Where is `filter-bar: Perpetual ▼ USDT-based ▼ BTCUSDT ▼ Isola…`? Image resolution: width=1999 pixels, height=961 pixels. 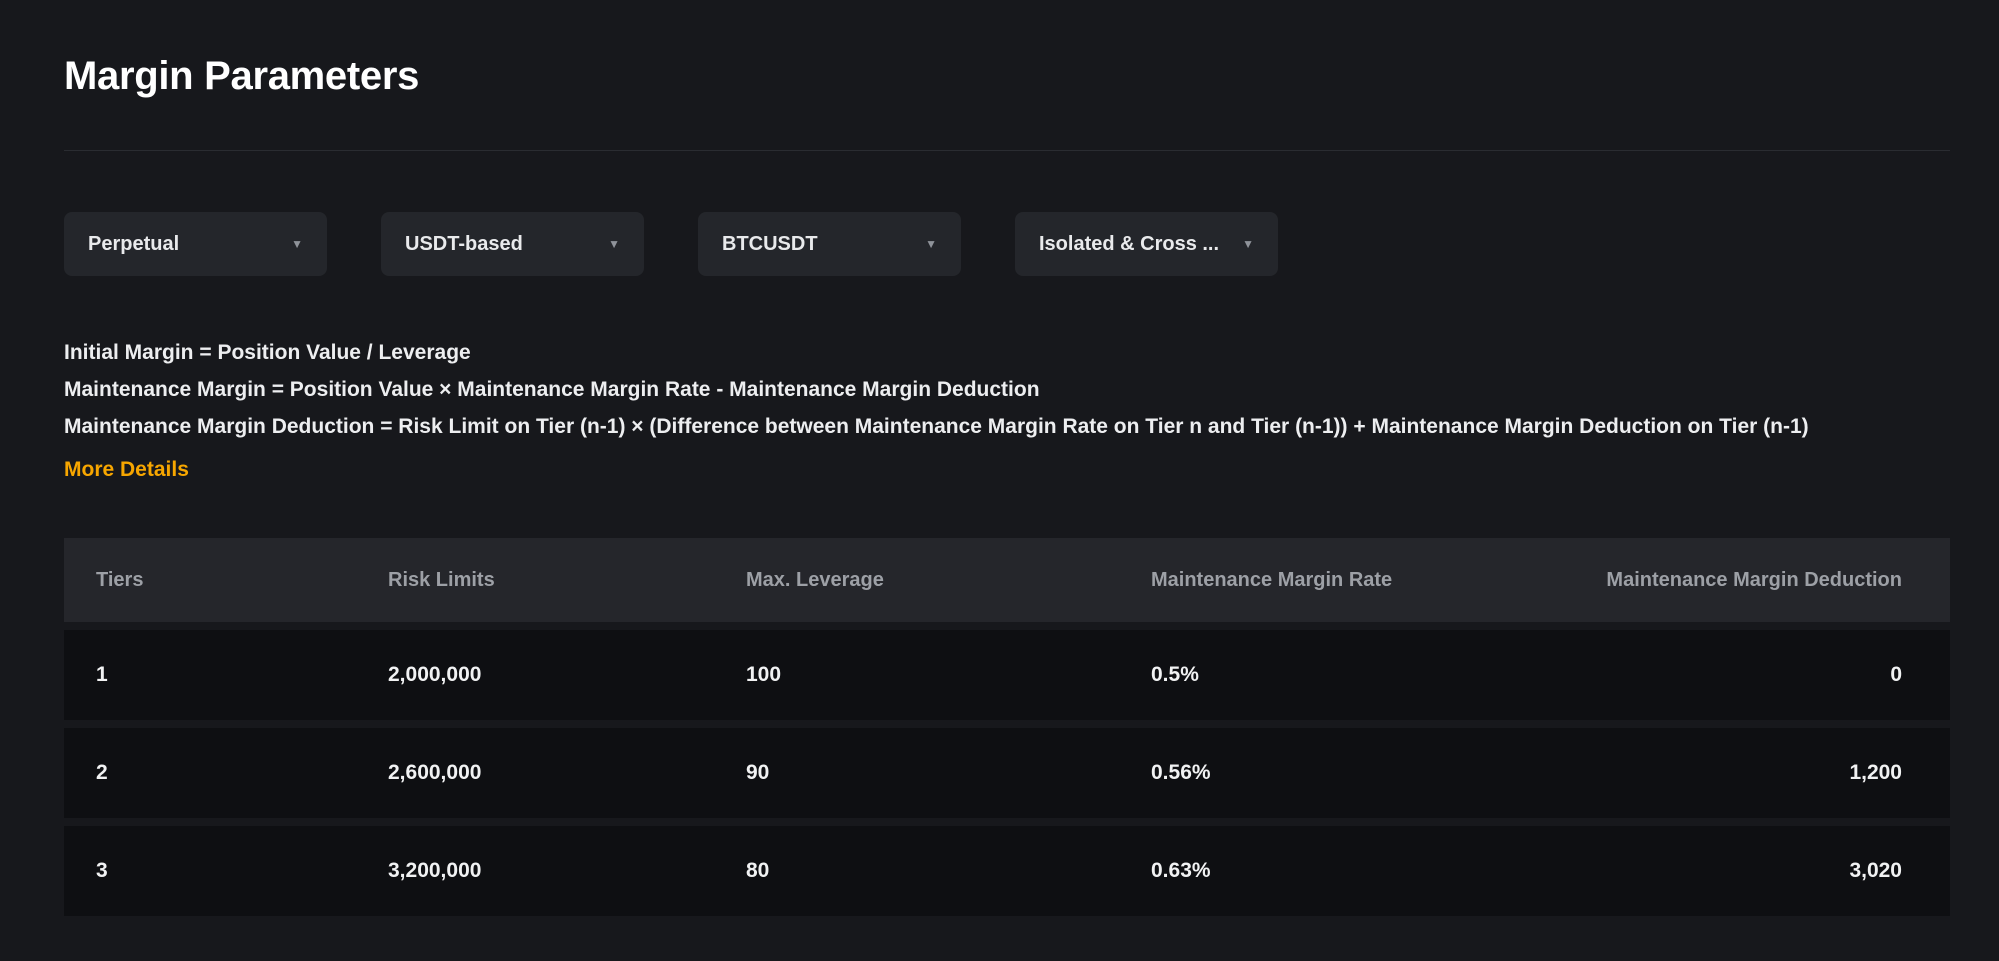 filter-bar: Perpetual ▼ USDT-based ▼ BTCUSDT ▼ Isola… is located at coordinates (1007, 244).